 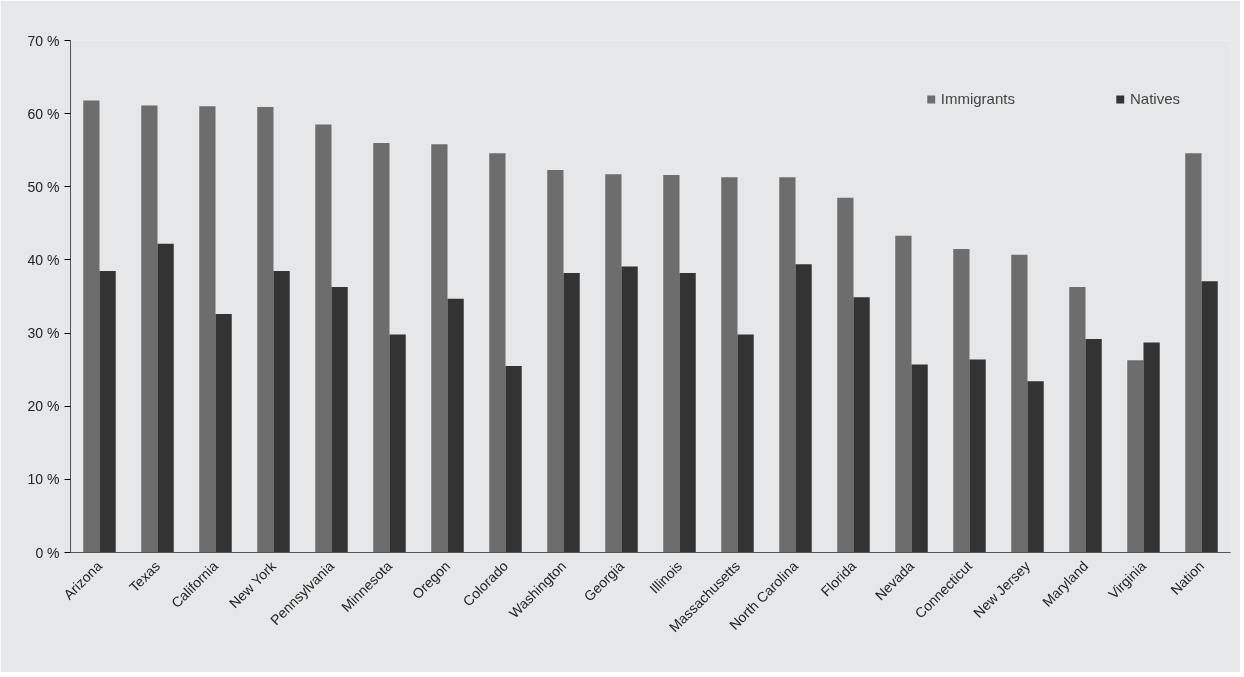 I want to click on y-tick-label: 20 %, so click(x=43, y=406).